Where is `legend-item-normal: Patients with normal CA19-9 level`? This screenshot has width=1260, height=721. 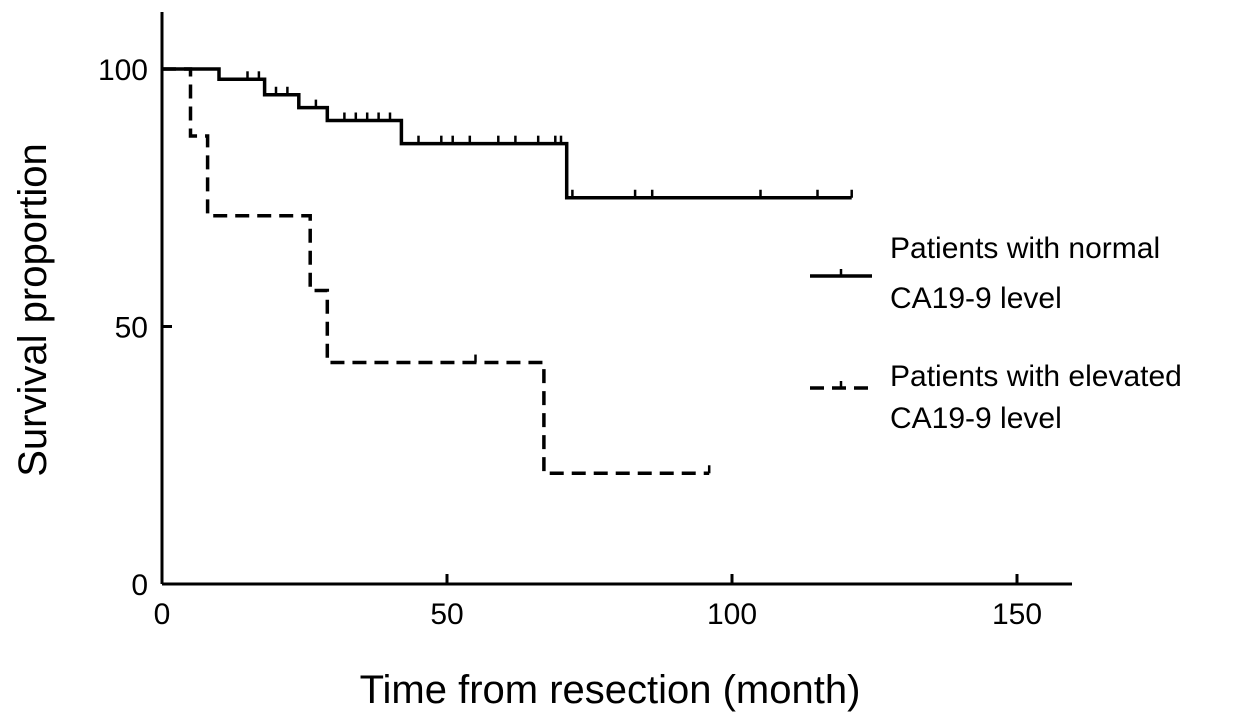
legend-item-normal: Patients with normal CA19-9 level is located at coordinates (989, 273).